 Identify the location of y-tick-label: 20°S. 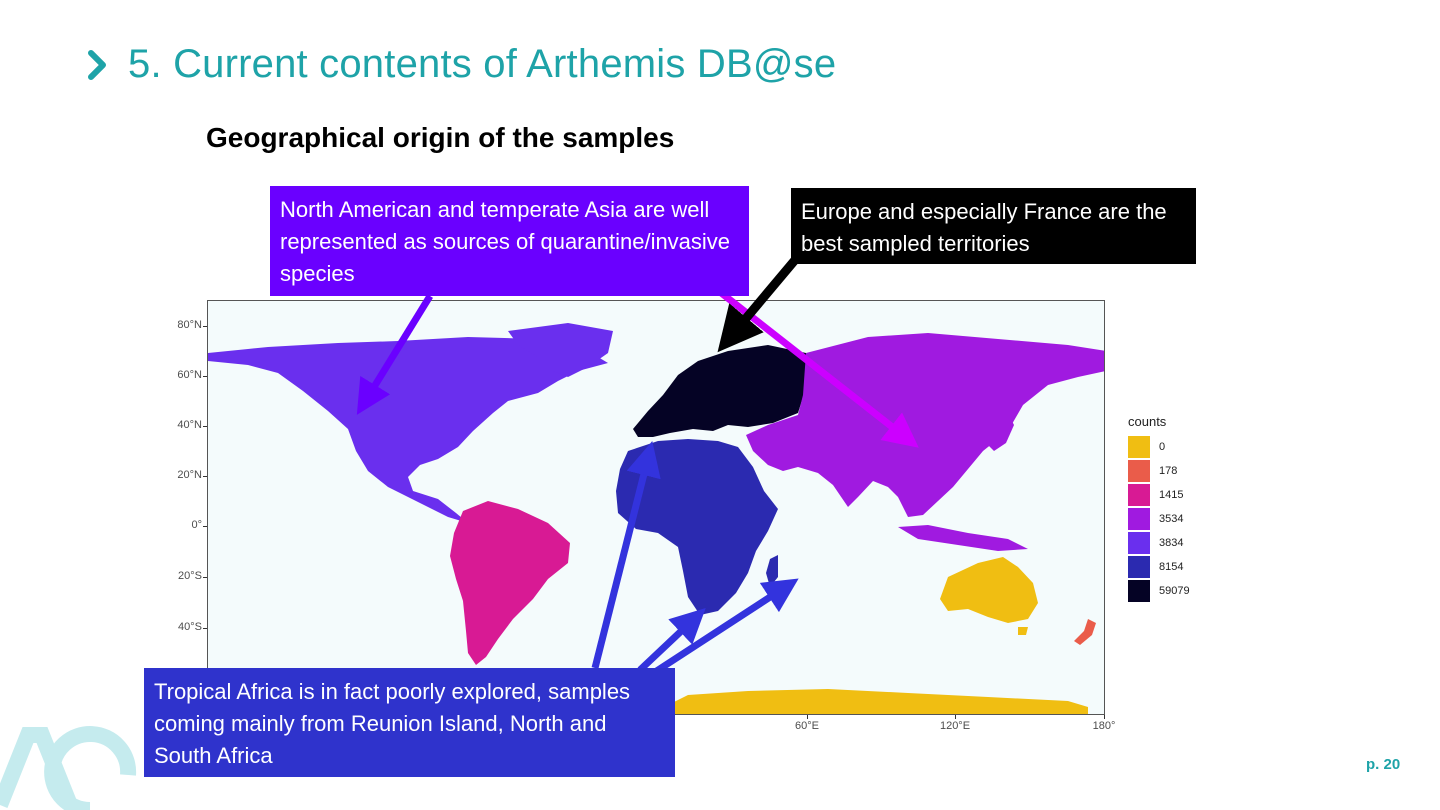
(190, 576).